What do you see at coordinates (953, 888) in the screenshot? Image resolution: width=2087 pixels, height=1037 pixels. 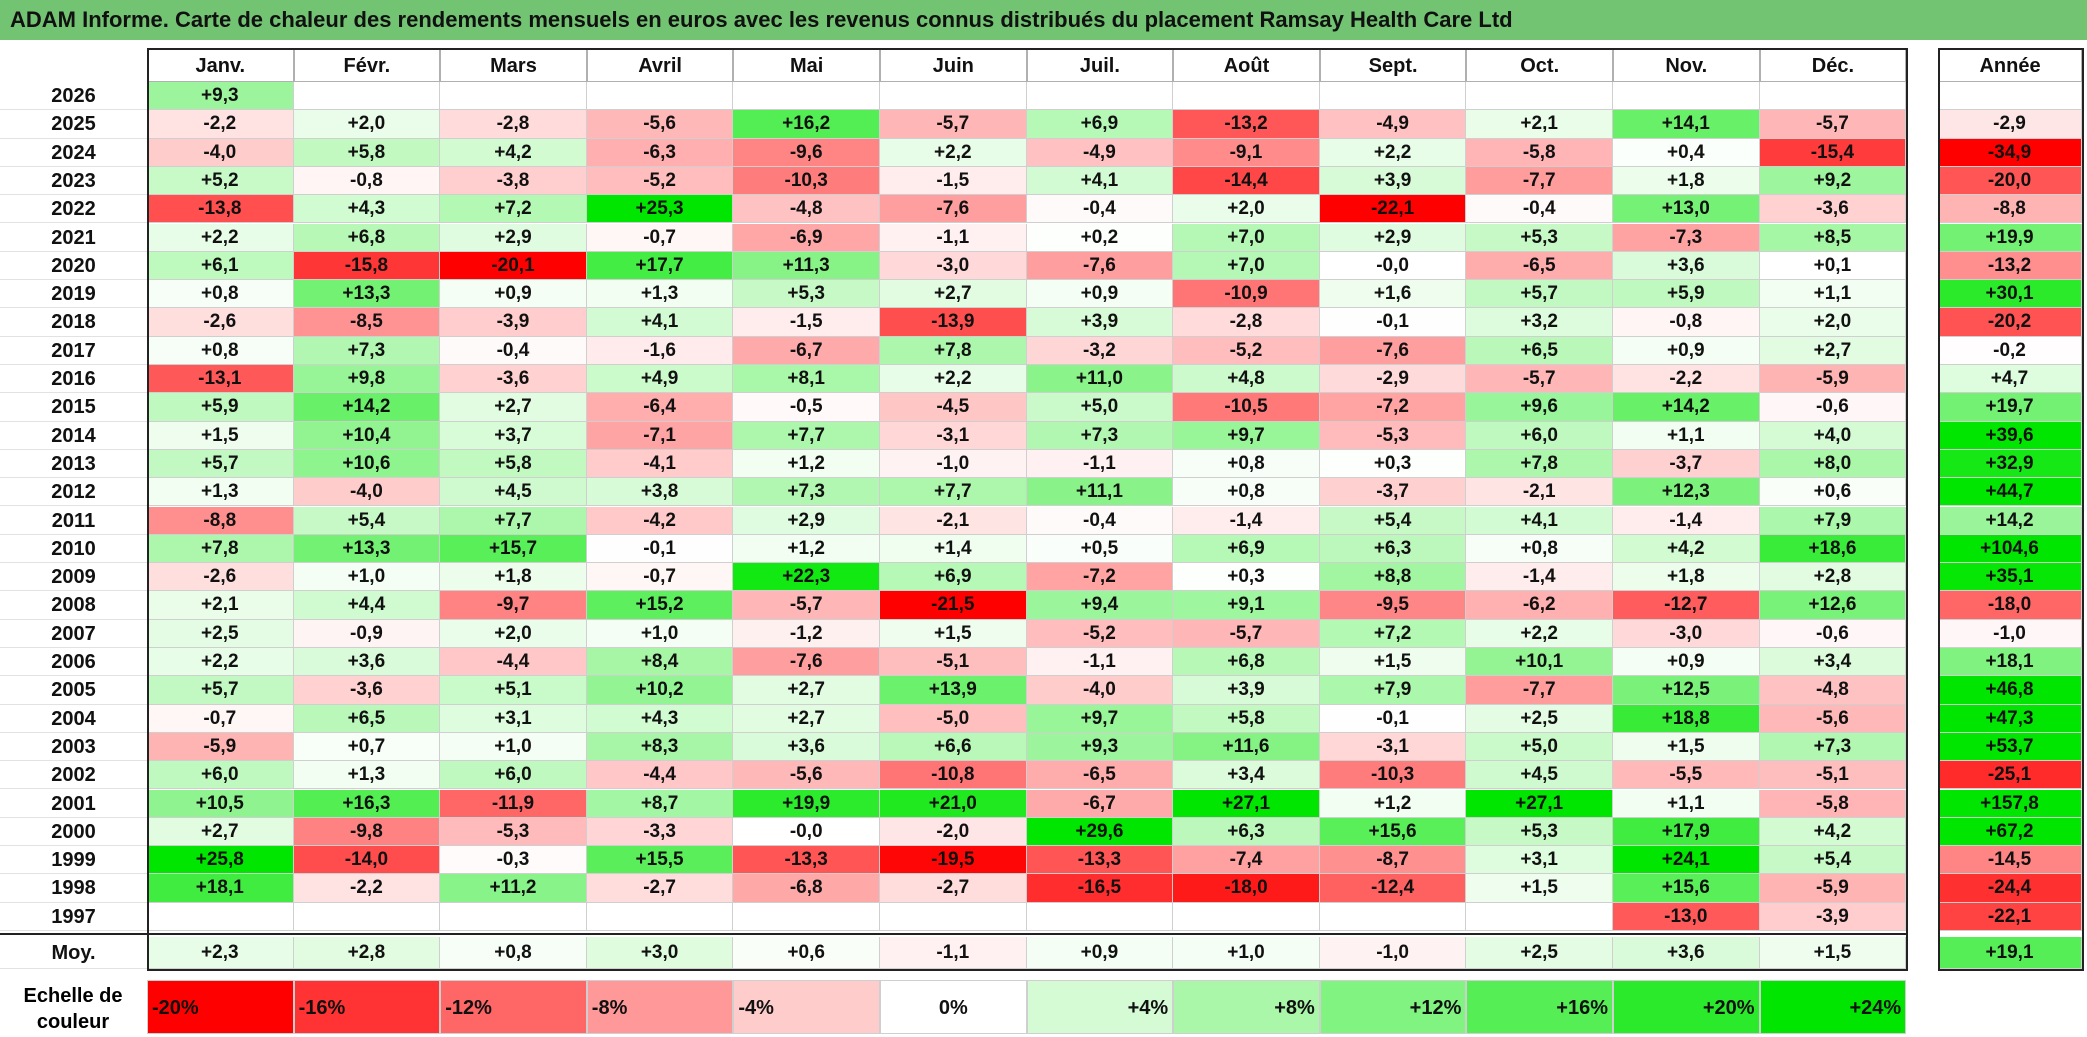 I see `heatmap-cell: -2,7` at bounding box center [953, 888].